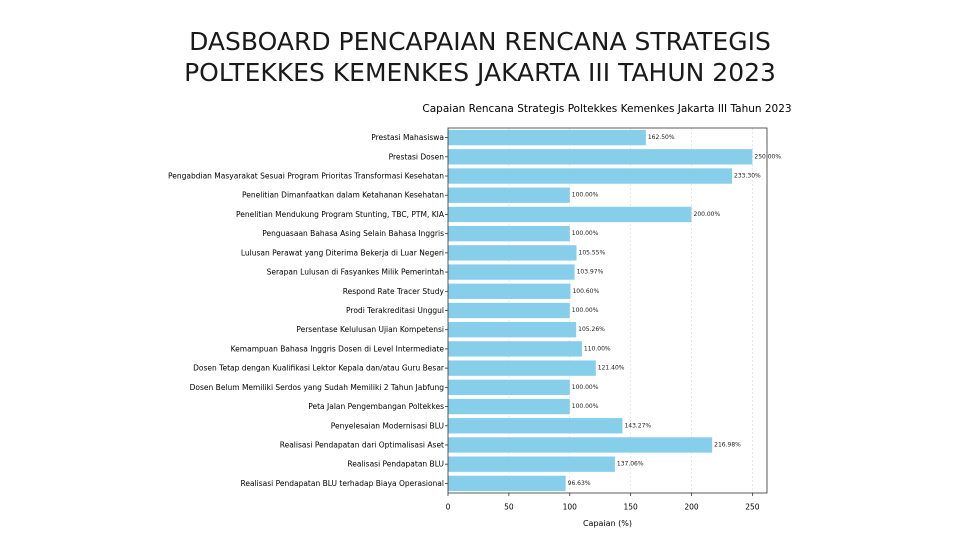 This screenshot has height=540, width=960. Describe the element at coordinates (707, 214) in the screenshot. I see `value-label: 200.00%` at that location.